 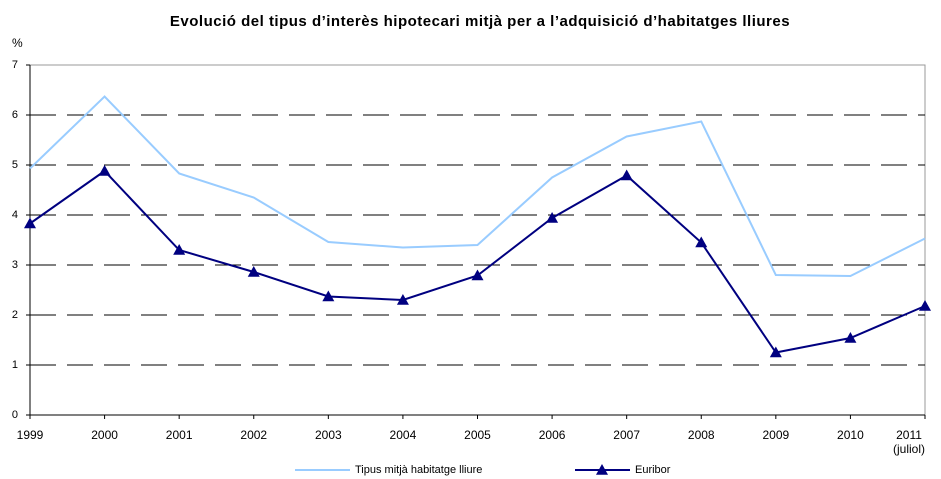 I want to click on y-tick-label: 2, so click(x=15, y=315).